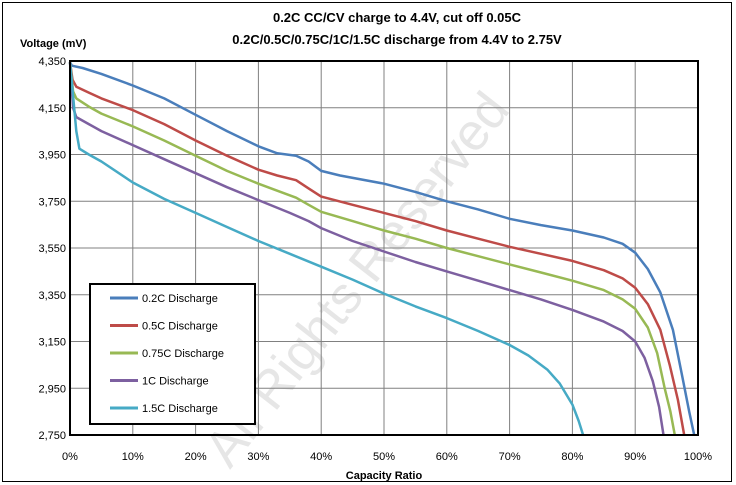 The image size is (736, 485). What do you see at coordinates (384, 457) in the screenshot?
I see `x-tick-label: 50%` at bounding box center [384, 457].